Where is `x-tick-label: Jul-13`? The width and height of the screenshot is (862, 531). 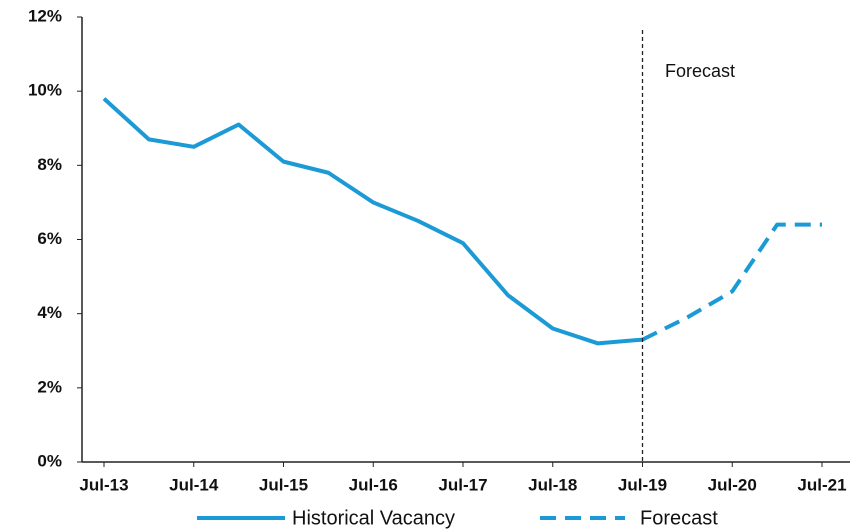
x-tick-label: Jul-13 is located at coordinates (103, 484).